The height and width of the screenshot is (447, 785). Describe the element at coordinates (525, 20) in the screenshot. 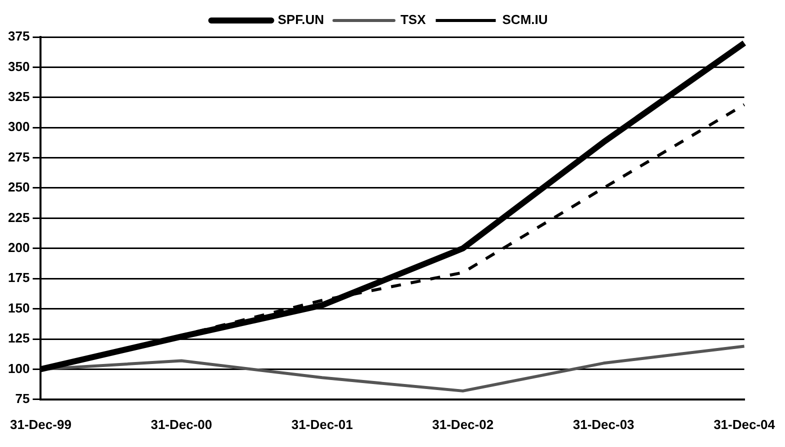

I see `legend-label: SCM.IU` at that location.